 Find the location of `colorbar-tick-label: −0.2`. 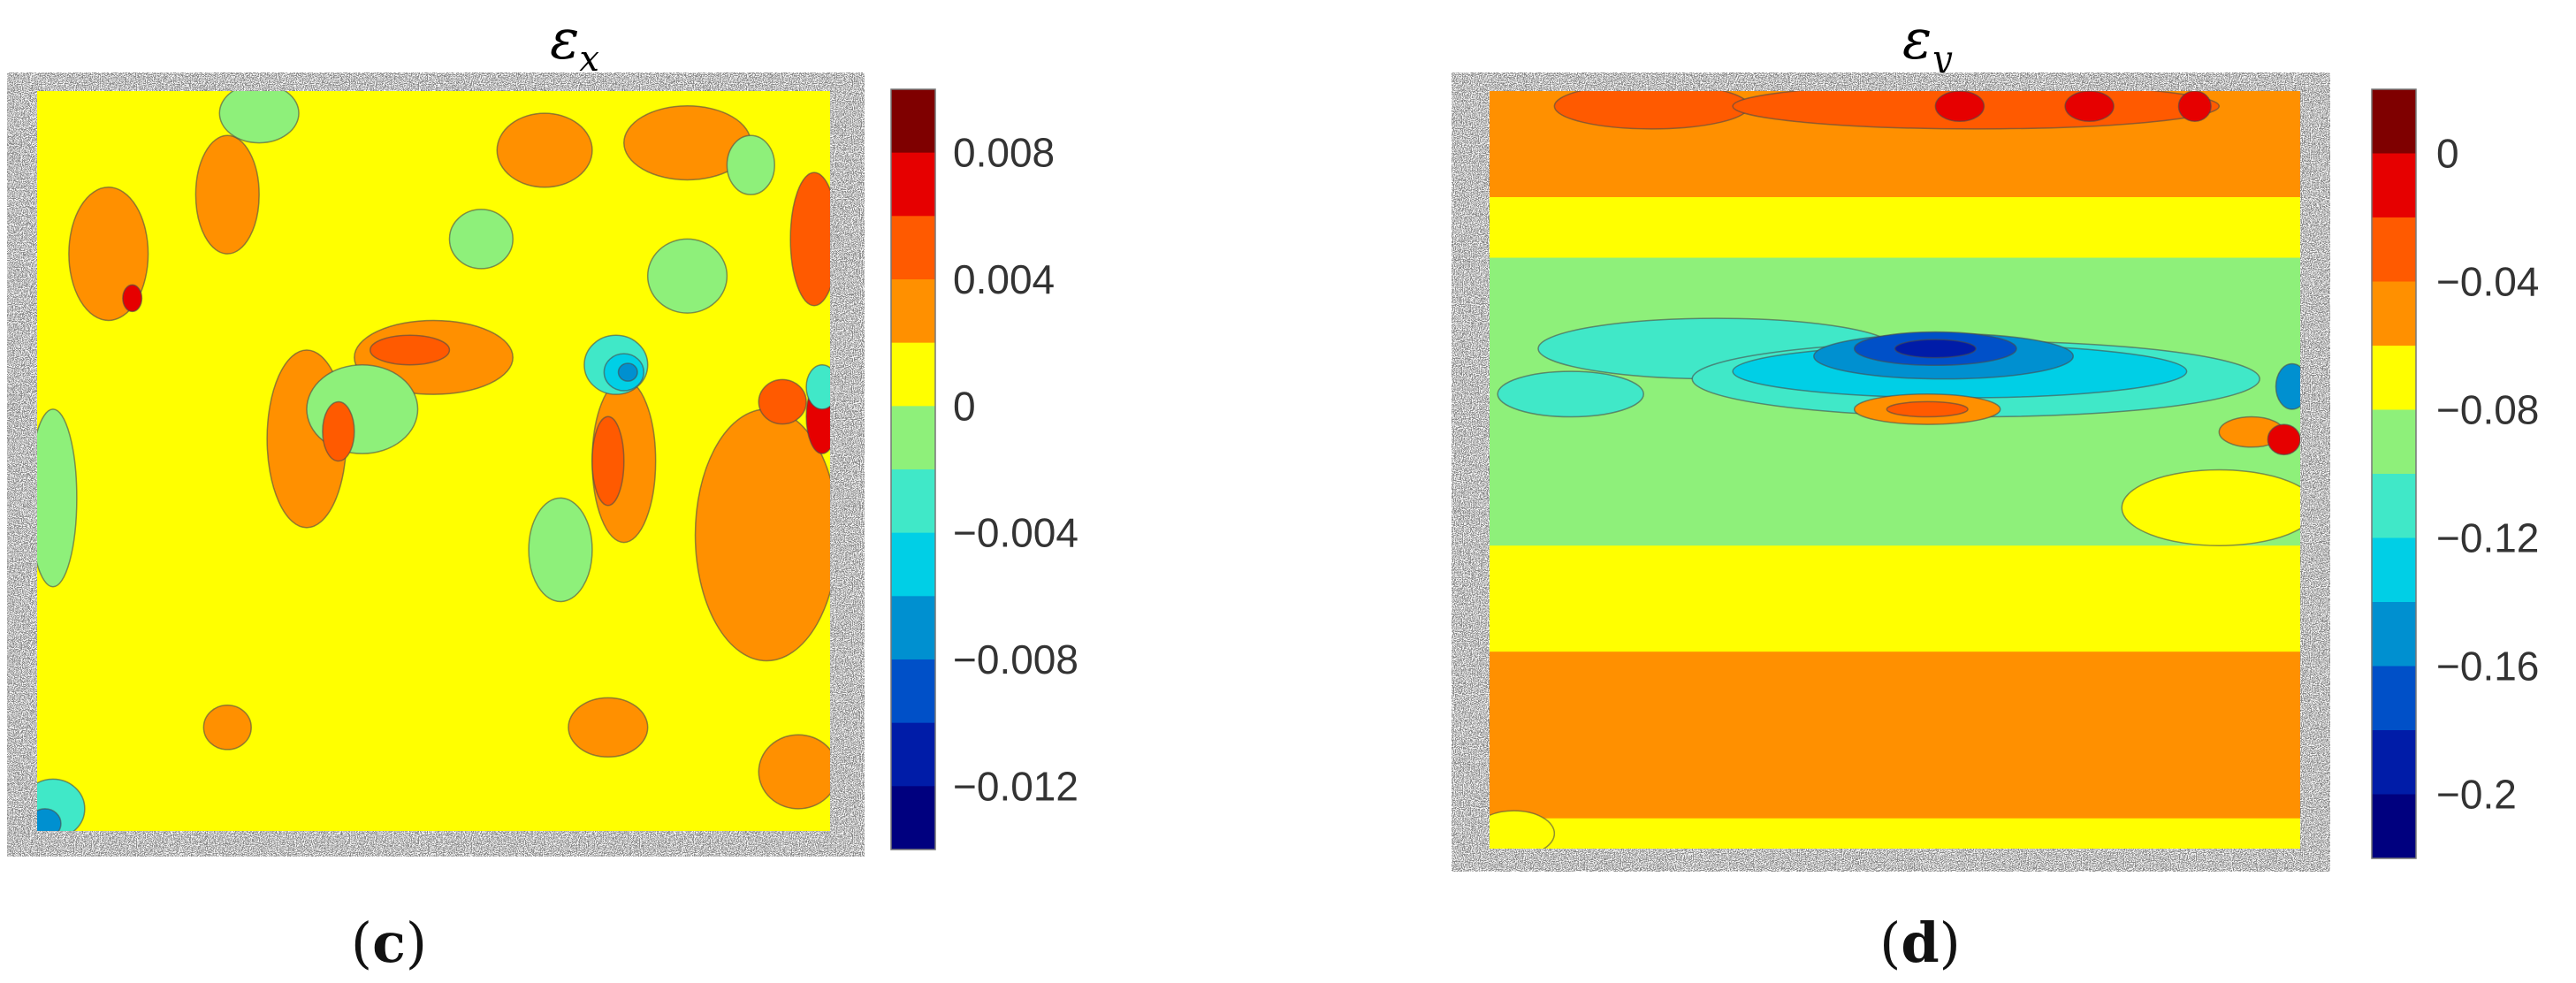

colorbar-tick-label: −0.2 is located at coordinates (2476, 795).